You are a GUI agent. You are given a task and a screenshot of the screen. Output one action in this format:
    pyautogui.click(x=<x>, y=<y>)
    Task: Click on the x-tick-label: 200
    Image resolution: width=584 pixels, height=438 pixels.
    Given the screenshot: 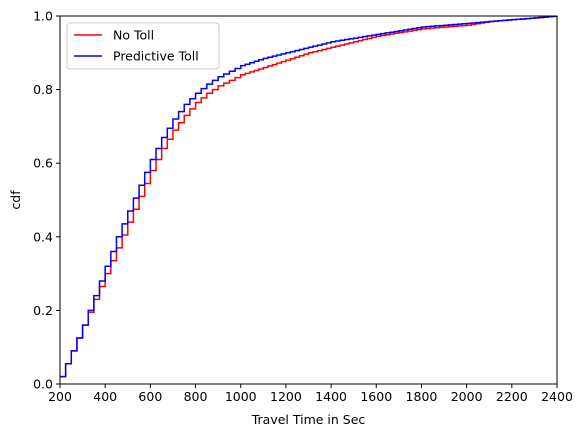 What is the action you would take?
    pyautogui.click(x=60, y=396)
    